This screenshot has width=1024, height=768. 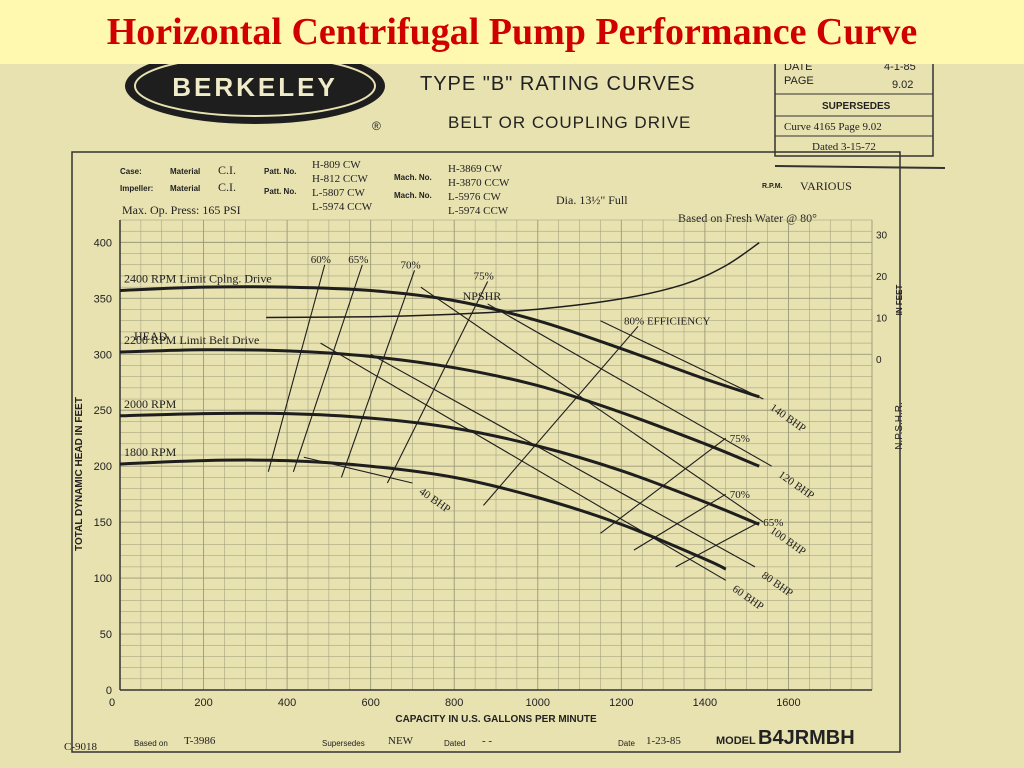 I want to click on berkeley-logo: BERKELEY ®, so click(x=255, y=98).